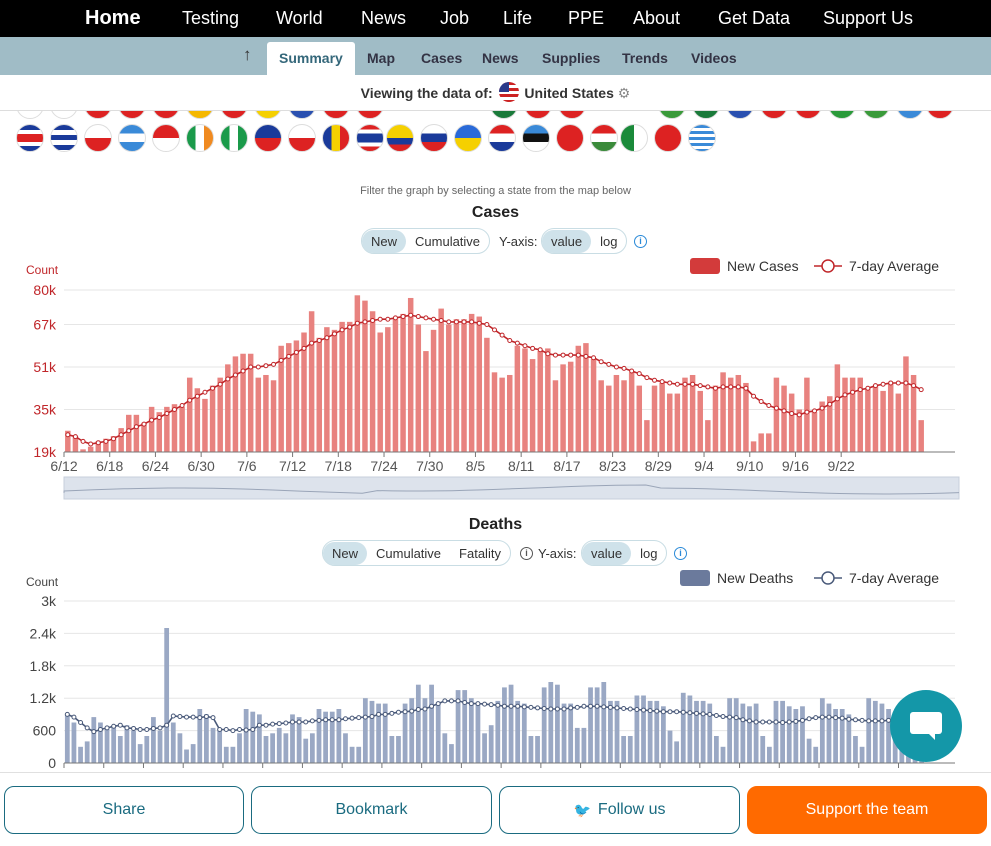 The width and height of the screenshot is (991, 846). What do you see at coordinates (714, 58) in the screenshot?
I see `tab-videos: Videos` at bounding box center [714, 58].